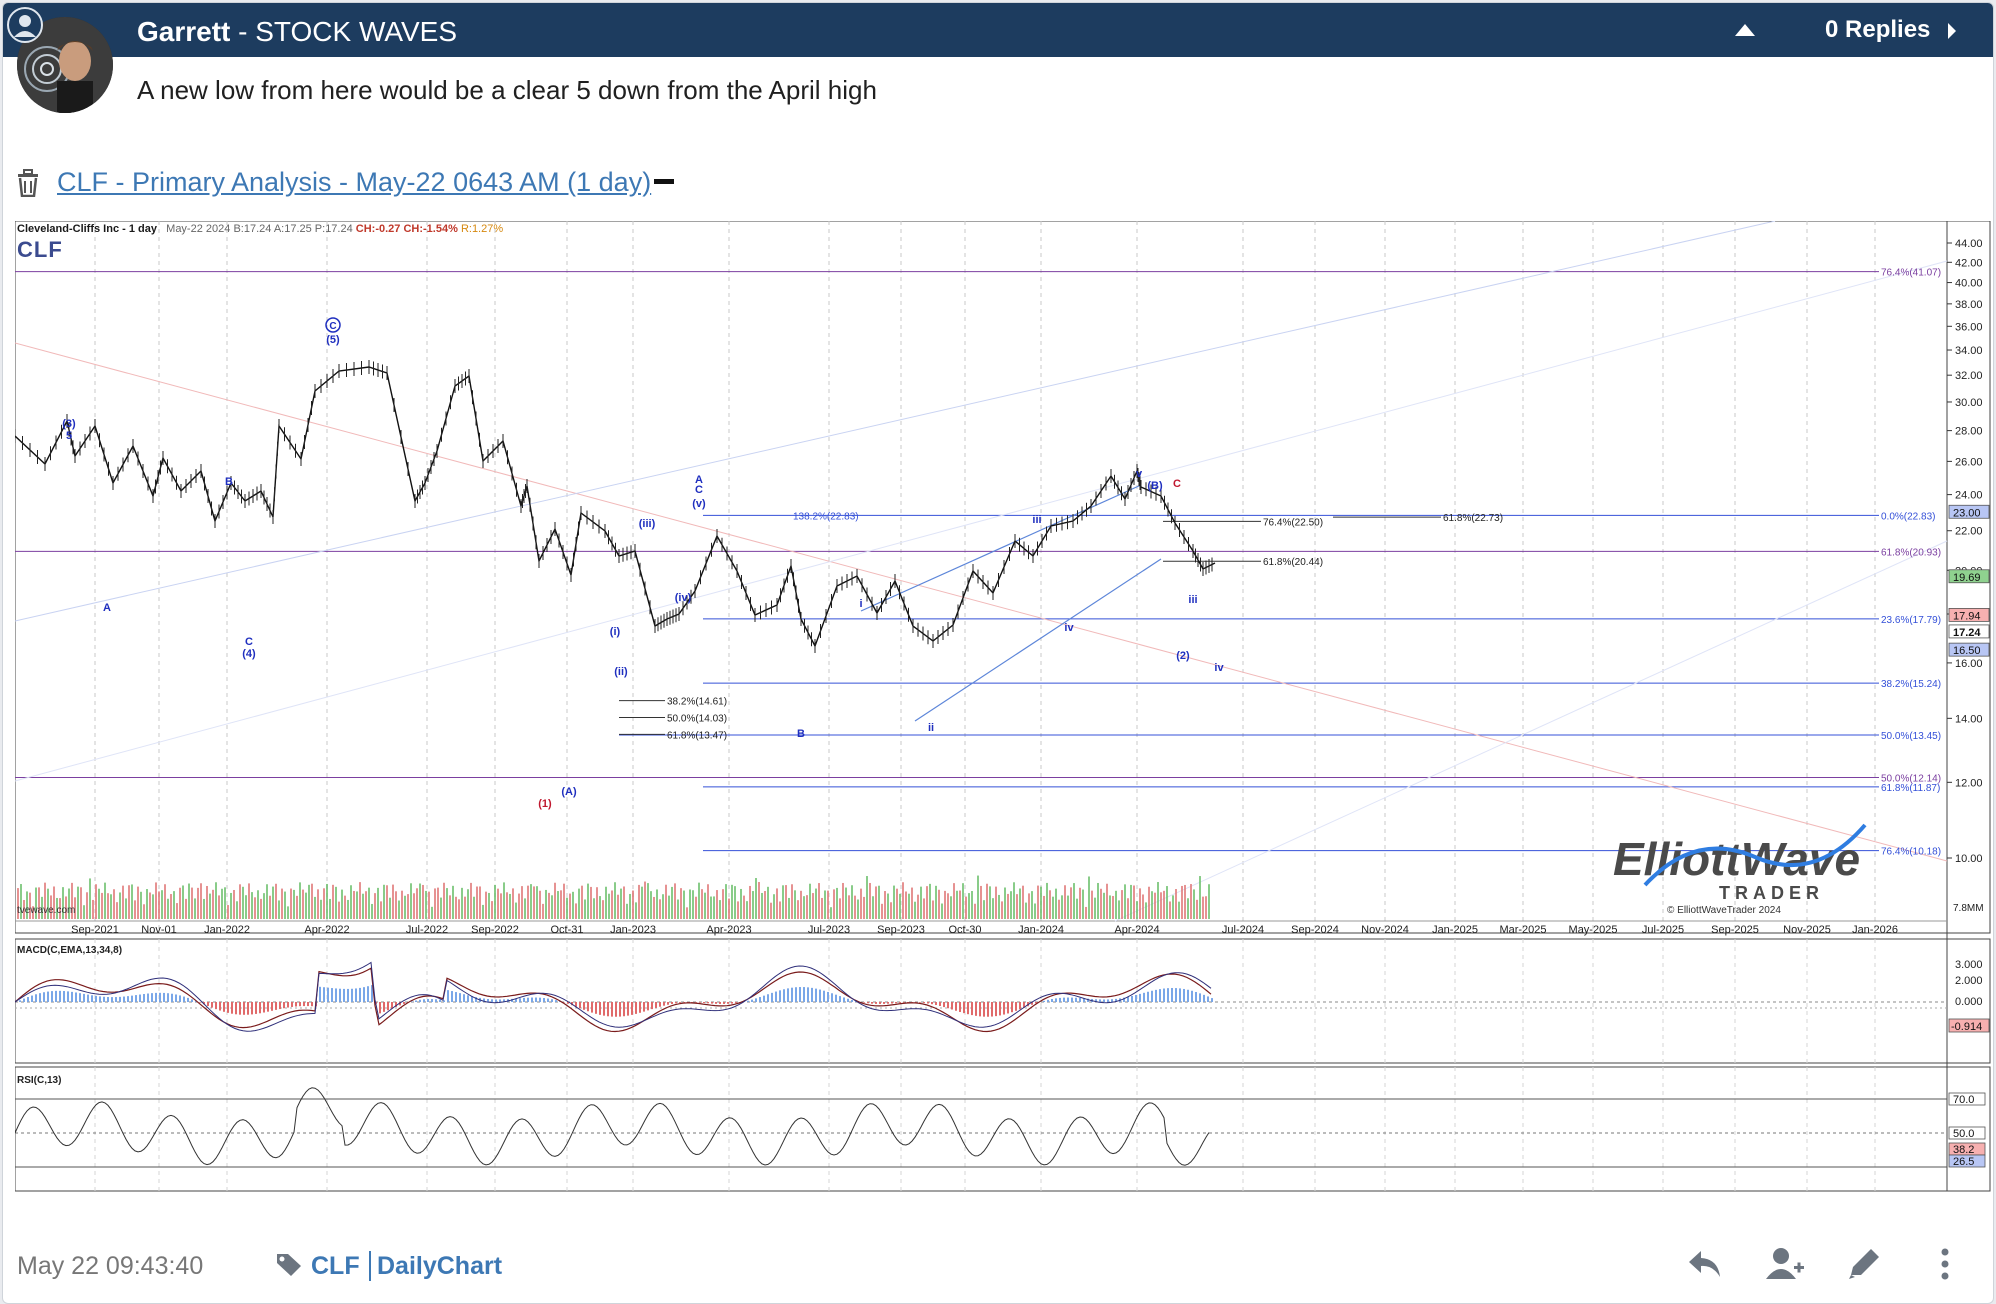  Describe the element at coordinates (95, 930) in the screenshot. I see `date-tick-label: Sep-2021` at that location.